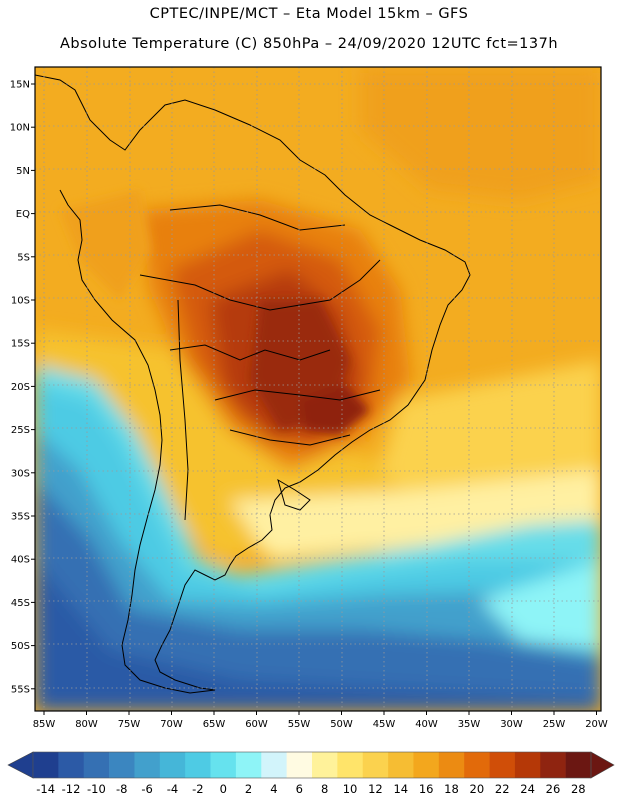 The height and width of the screenshot is (800, 618). I want to click on colorbar-label: -8, so click(121, 789).